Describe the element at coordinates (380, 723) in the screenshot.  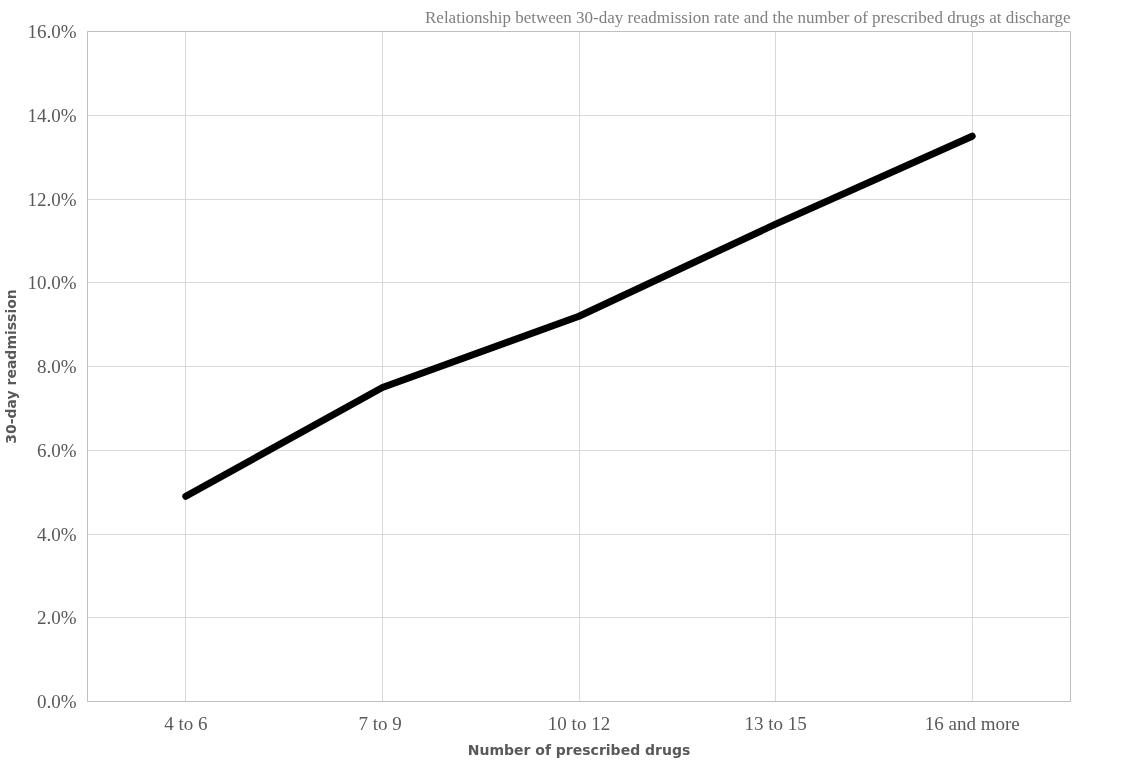
I see `x-tick-label: 7 to 9` at that location.